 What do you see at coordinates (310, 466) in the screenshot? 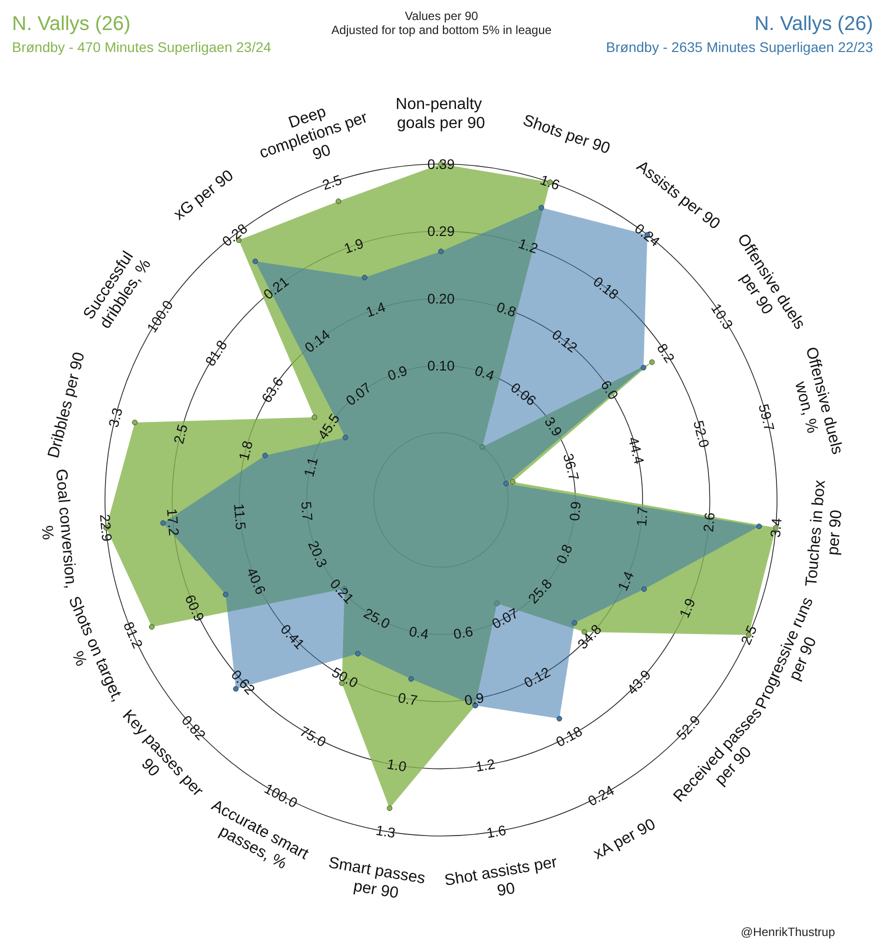
I see `text: 1.1` at bounding box center [310, 466].